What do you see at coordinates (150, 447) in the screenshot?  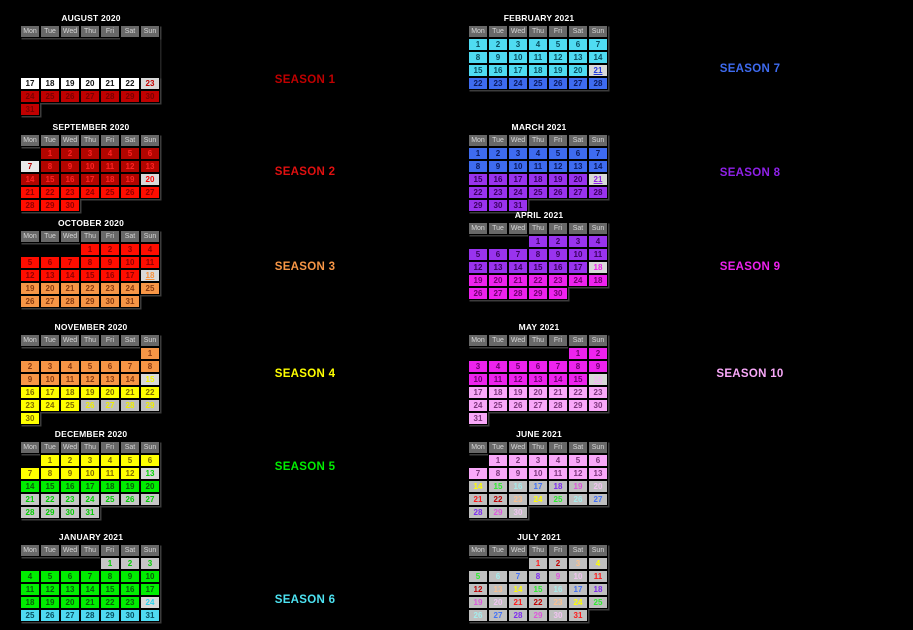 I see `dow-header-cell: Sun` at bounding box center [150, 447].